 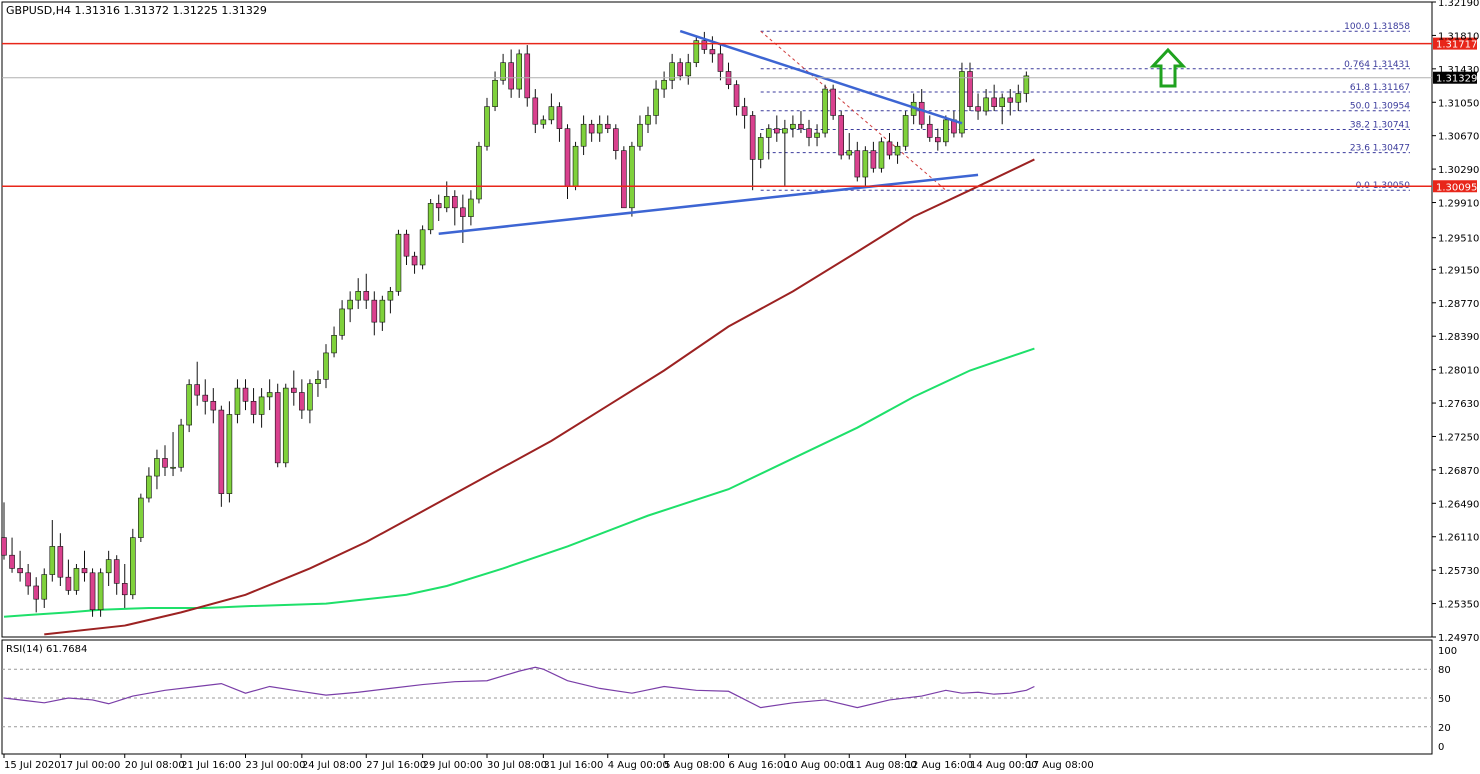 What do you see at coordinates (1455, 77) in the screenshot?
I see `current-price-tag-bg` at bounding box center [1455, 77].